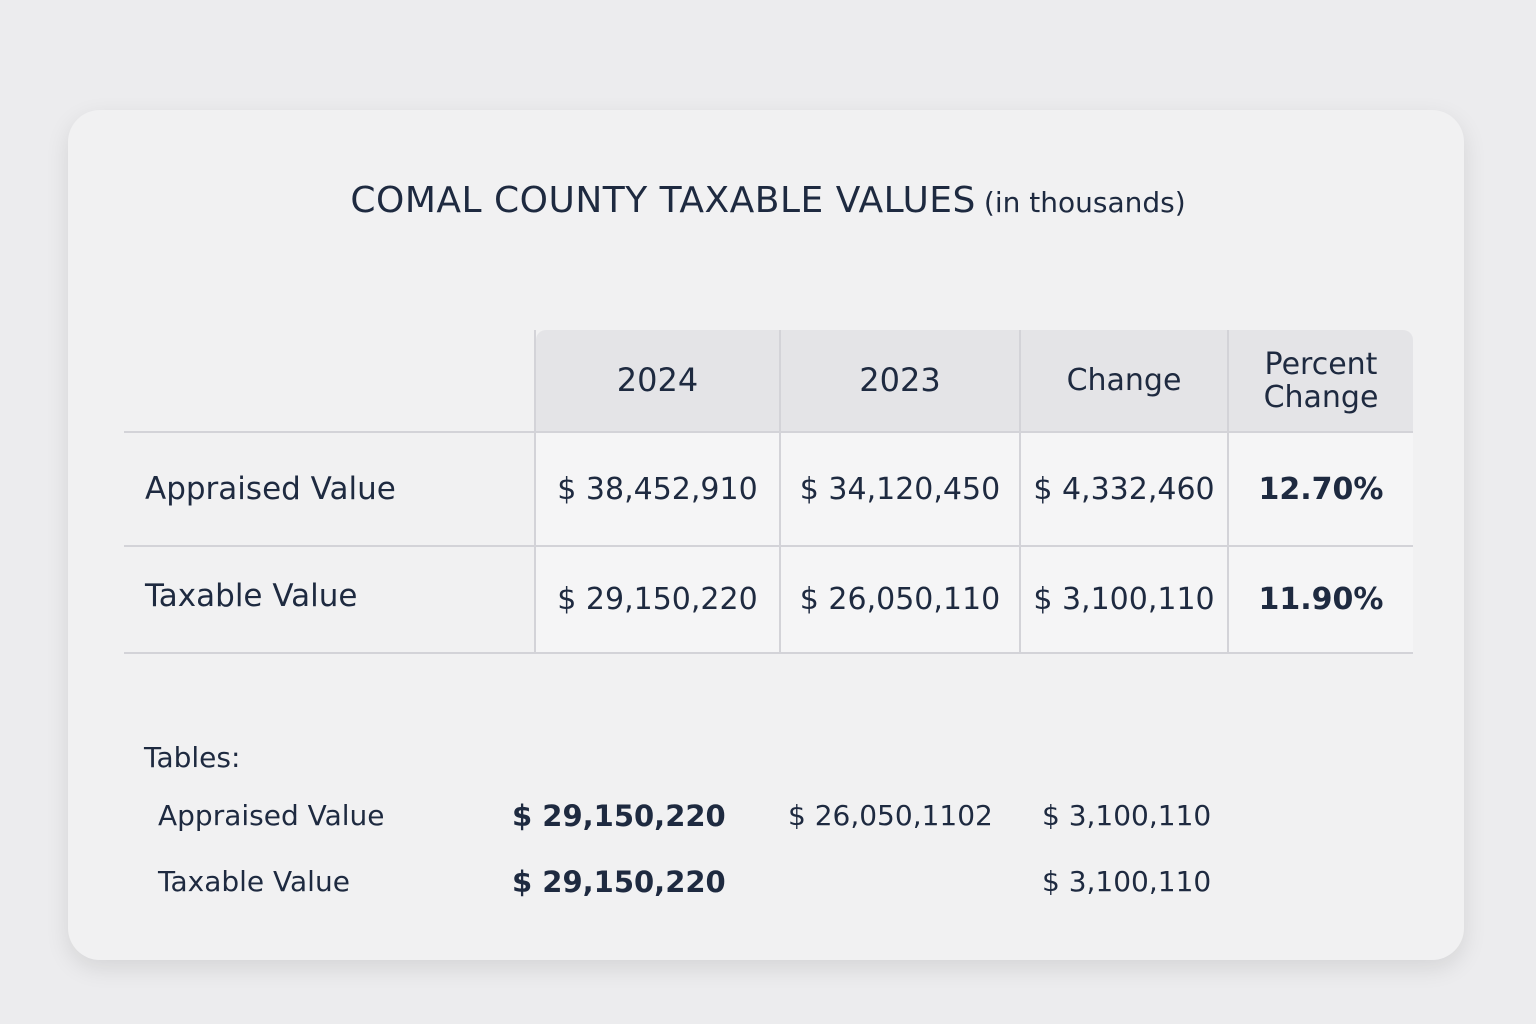 This screenshot has width=1536, height=1024. I want to click on title-subtitle: (in thousands), so click(1084, 202).